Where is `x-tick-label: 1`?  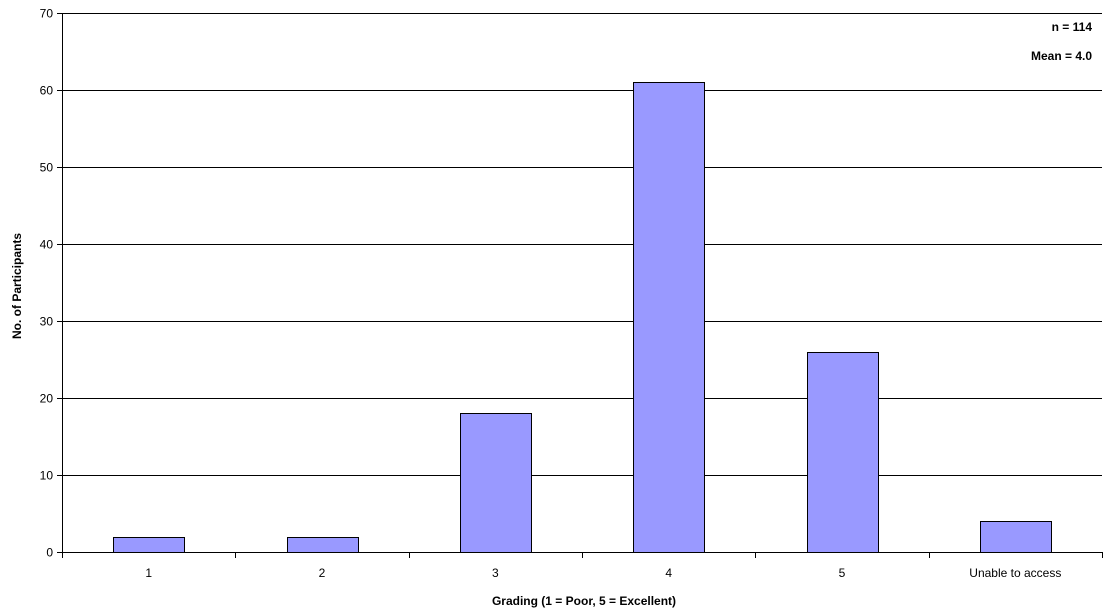 x-tick-label: 1 is located at coordinates (148, 573).